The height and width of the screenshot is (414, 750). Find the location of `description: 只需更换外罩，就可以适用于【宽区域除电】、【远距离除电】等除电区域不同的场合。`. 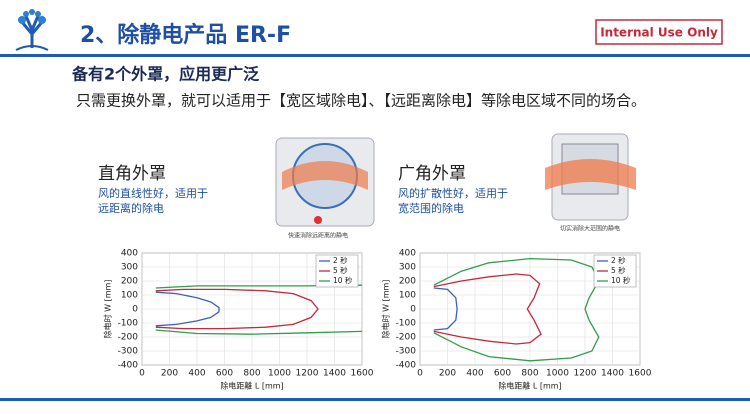

description: 只需更换外罩，就可以适用于【宽区域除电】、【远距离除电】等除电区域不同的场合。 is located at coordinates (361, 101).